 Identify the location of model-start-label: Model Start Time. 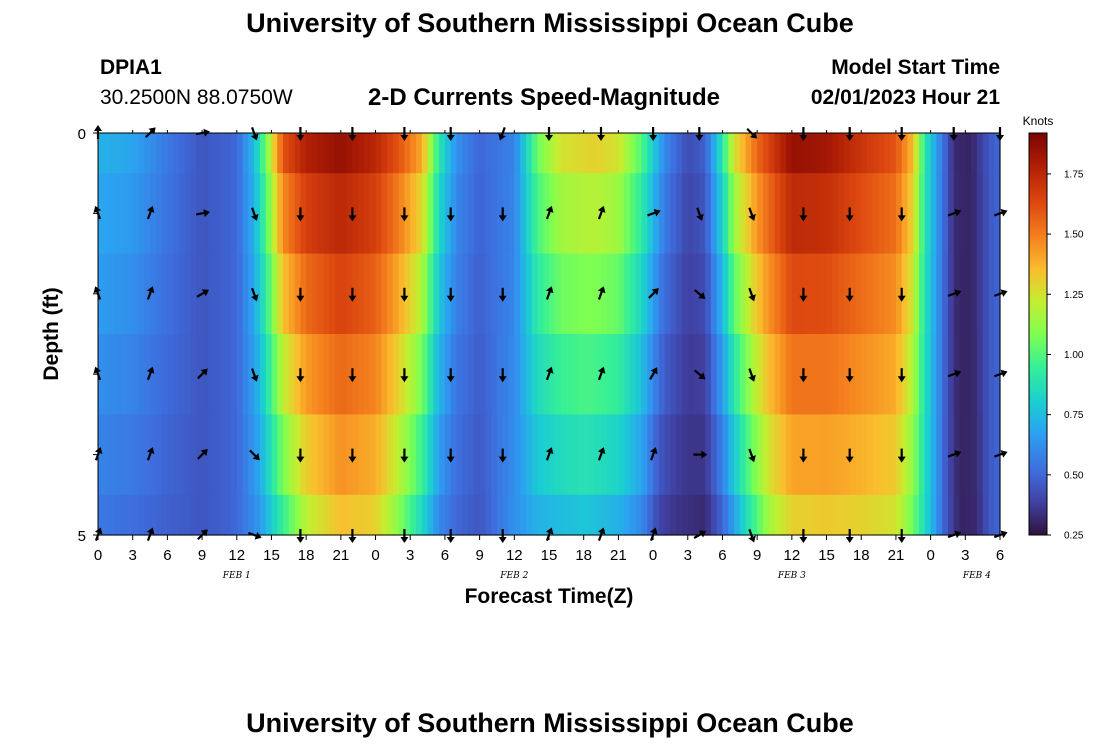
(915, 67).